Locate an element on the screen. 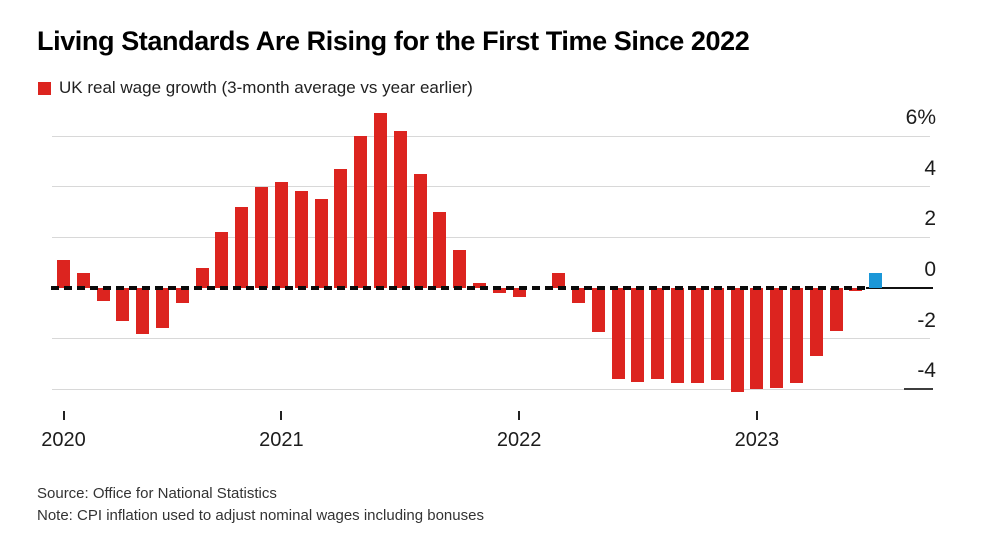 The height and width of the screenshot is (557, 1006). bar-jan-2022 is located at coordinates (519, 292).